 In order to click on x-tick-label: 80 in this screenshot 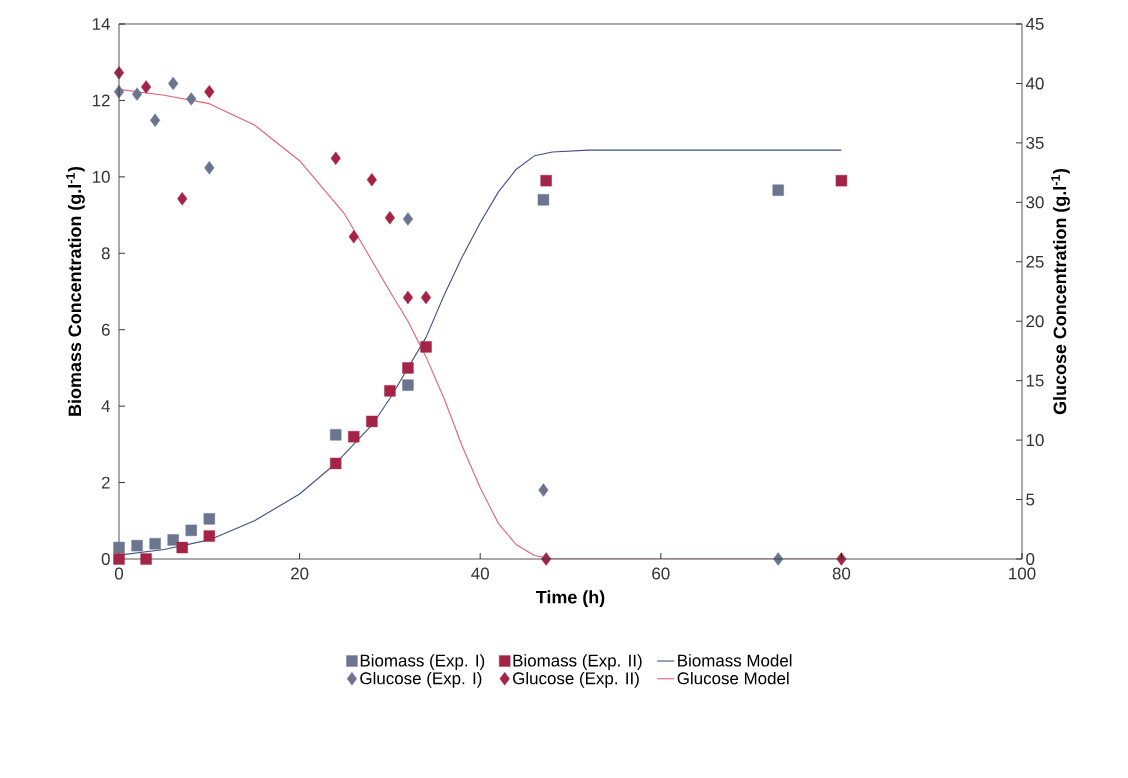, I will do `click(841, 573)`.